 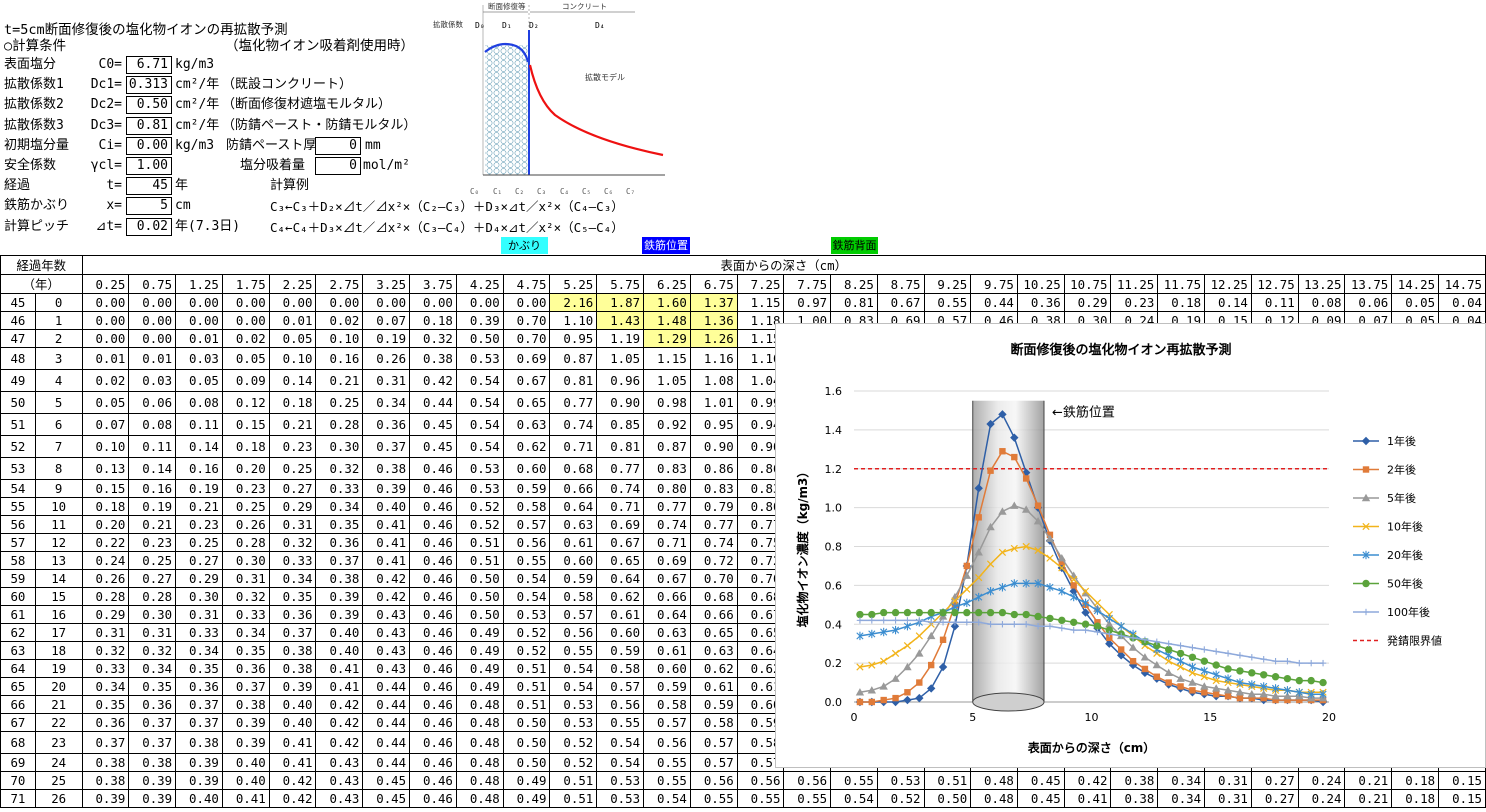 What do you see at coordinates (479, 542) in the screenshot?
I see `value-cell: 0.51` at bounding box center [479, 542].